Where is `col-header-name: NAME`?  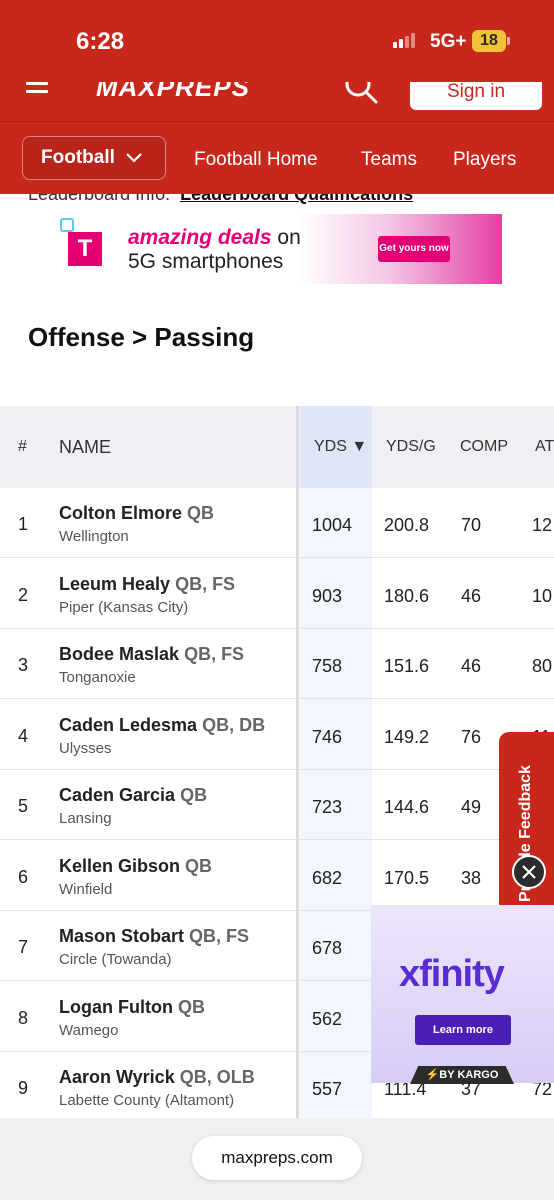 col-header-name: NAME is located at coordinates (85, 447).